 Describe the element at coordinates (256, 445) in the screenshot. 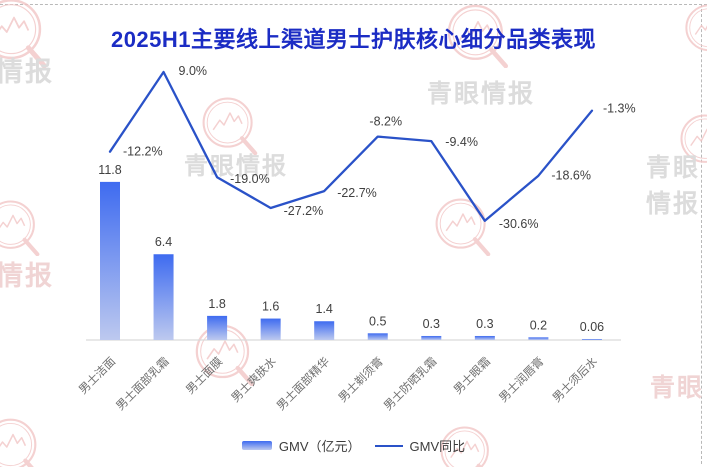

I see `bar-series-swatch-icon` at that location.